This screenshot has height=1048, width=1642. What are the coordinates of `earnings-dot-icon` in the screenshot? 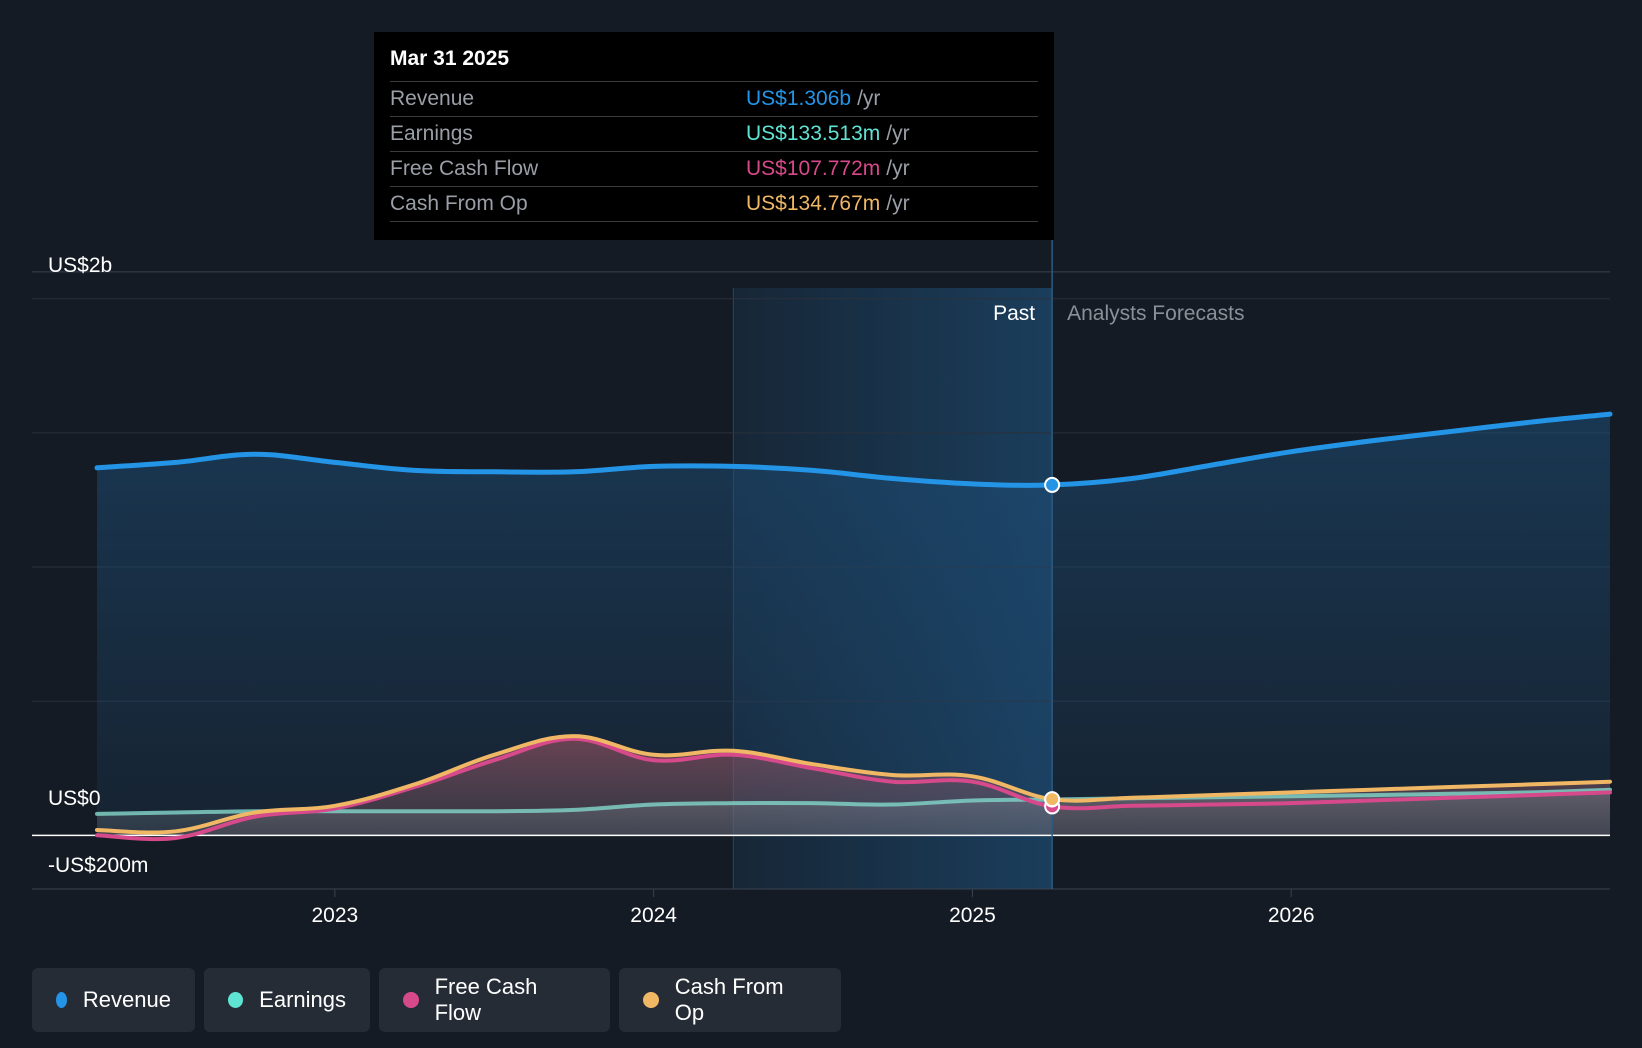 It's located at (236, 1000).